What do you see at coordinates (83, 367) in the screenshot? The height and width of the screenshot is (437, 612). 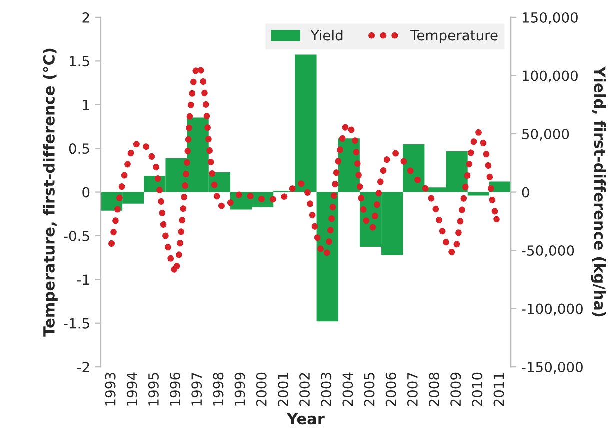 I see `y-tick-label: -2` at bounding box center [83, 367].